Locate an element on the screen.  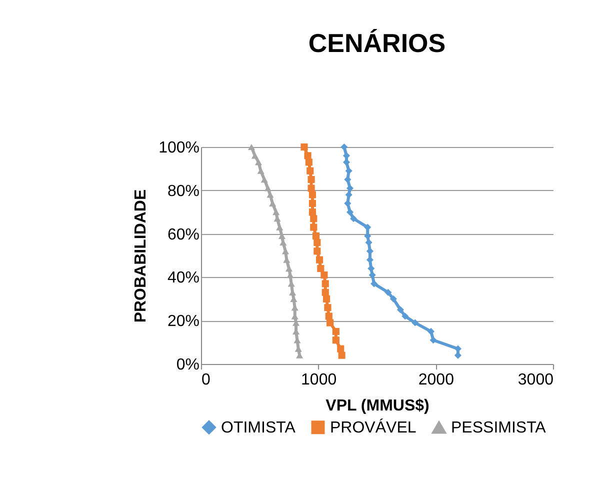
legend-label: PESSIMISTA is located at coordinates (498, 428).